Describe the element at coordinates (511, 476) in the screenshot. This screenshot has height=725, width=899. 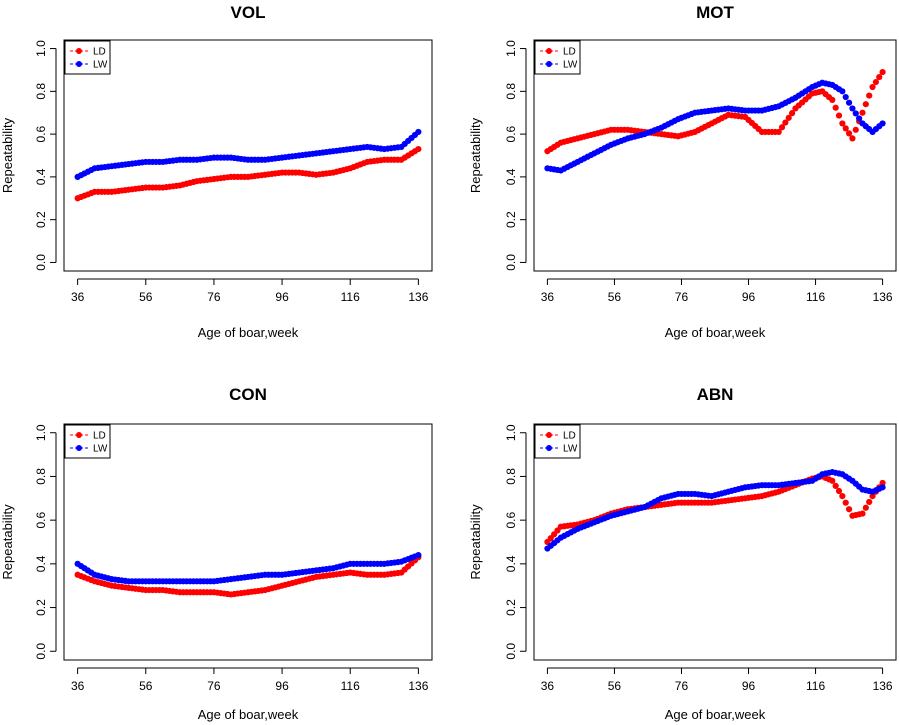
I see `y-tick-label: 0.8` at that location.